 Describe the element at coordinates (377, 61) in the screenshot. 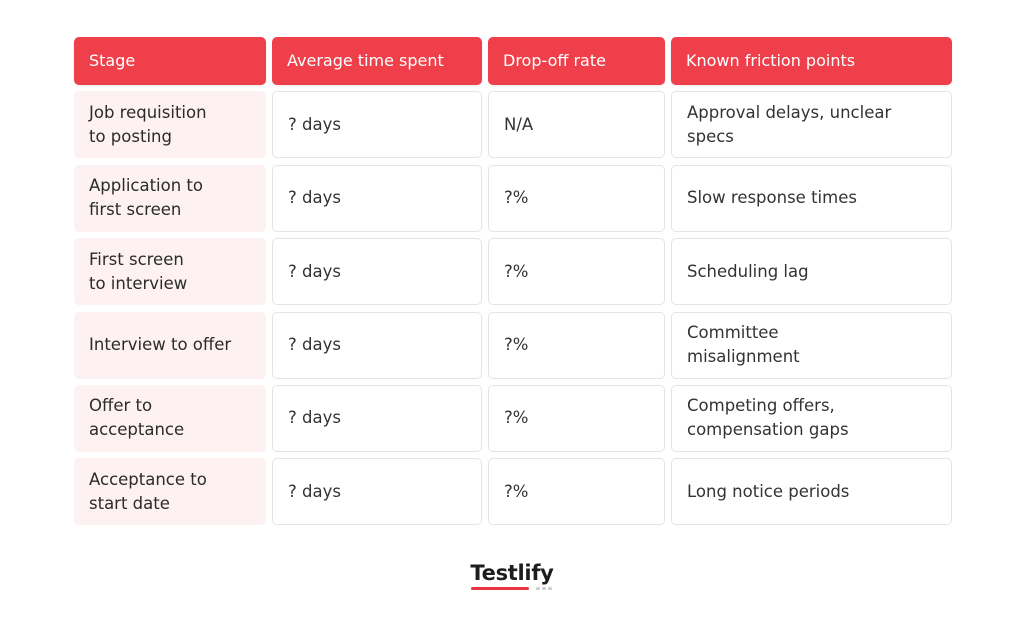

I see `header-average-time: Average time spent` at that location.